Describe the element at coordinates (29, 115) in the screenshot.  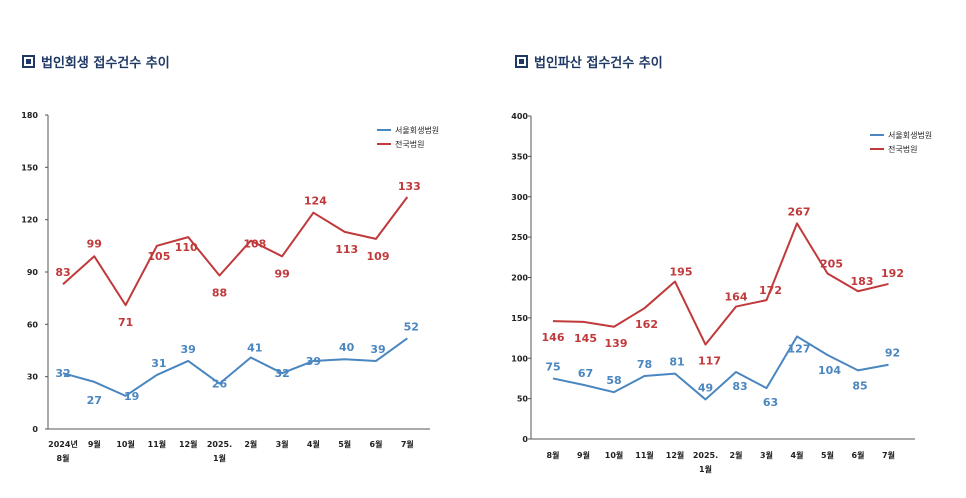
I see `y-tick-label: 180` at that location.